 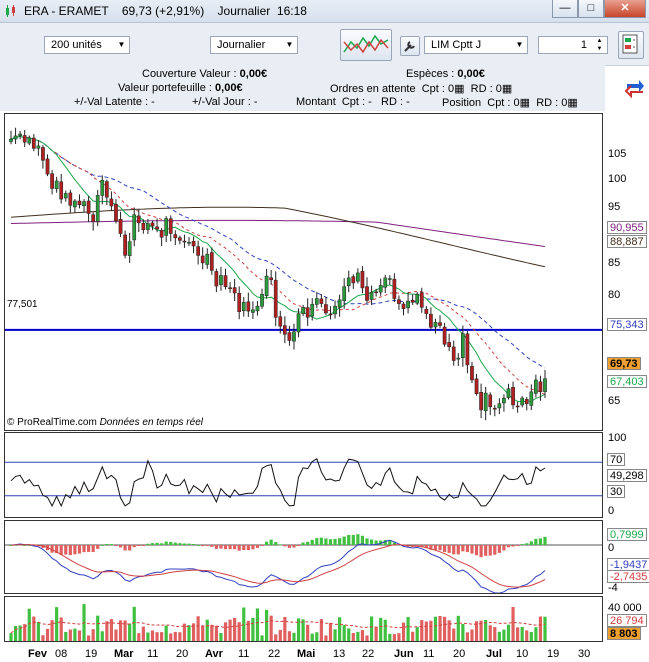 What do you see at coordinates (430, 74) in the screenshot?
I see `especes-label: Espèces :` at bounding box center [430, 74].